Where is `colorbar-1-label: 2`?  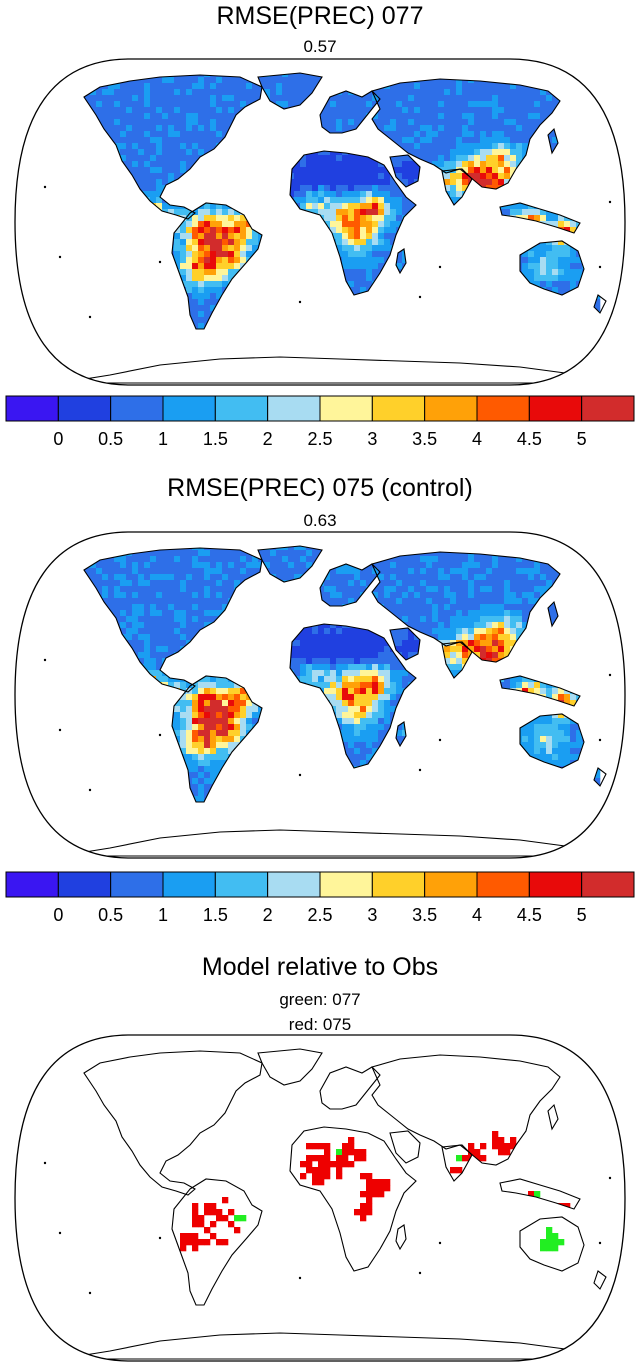 colorbar-1-label: 2 is located at coordinates (268, 439).